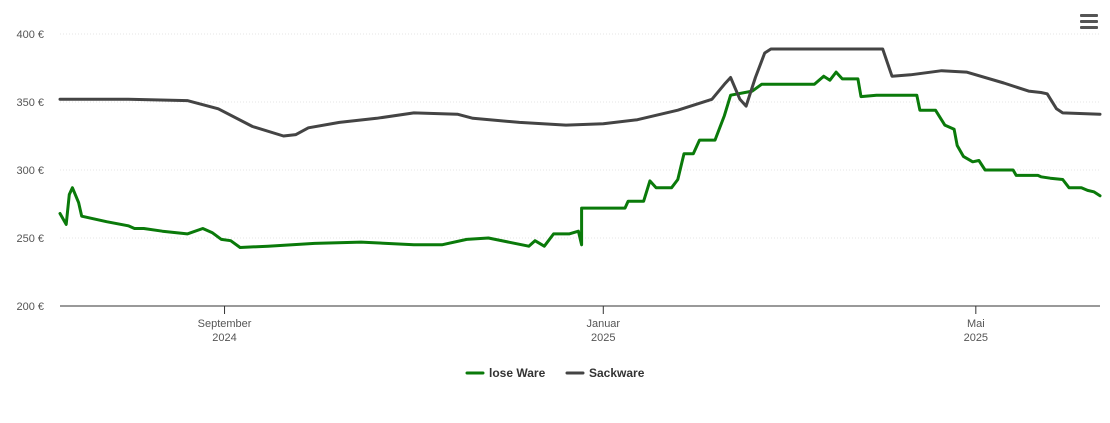 Image resolution: width=1110 pixels, height=423 pixels. Describe the element at coordinates (617, 373) in the screenshot. I see `legend-label: Sackware` at that location.